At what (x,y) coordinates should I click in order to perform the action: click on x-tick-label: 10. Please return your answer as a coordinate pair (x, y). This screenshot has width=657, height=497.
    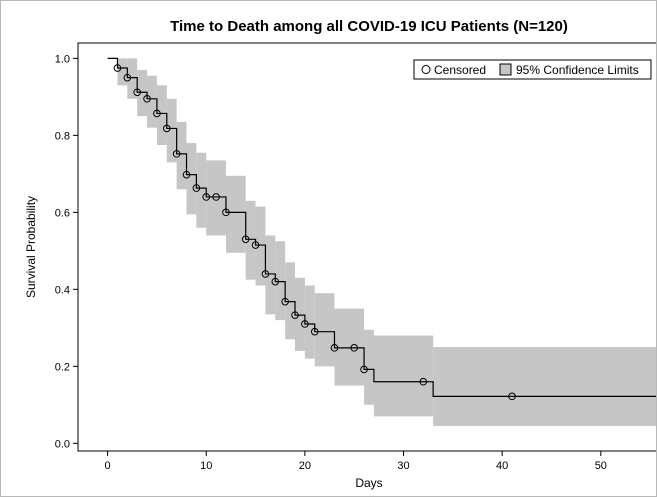
    Looking at the image, I should click on (206, 466).